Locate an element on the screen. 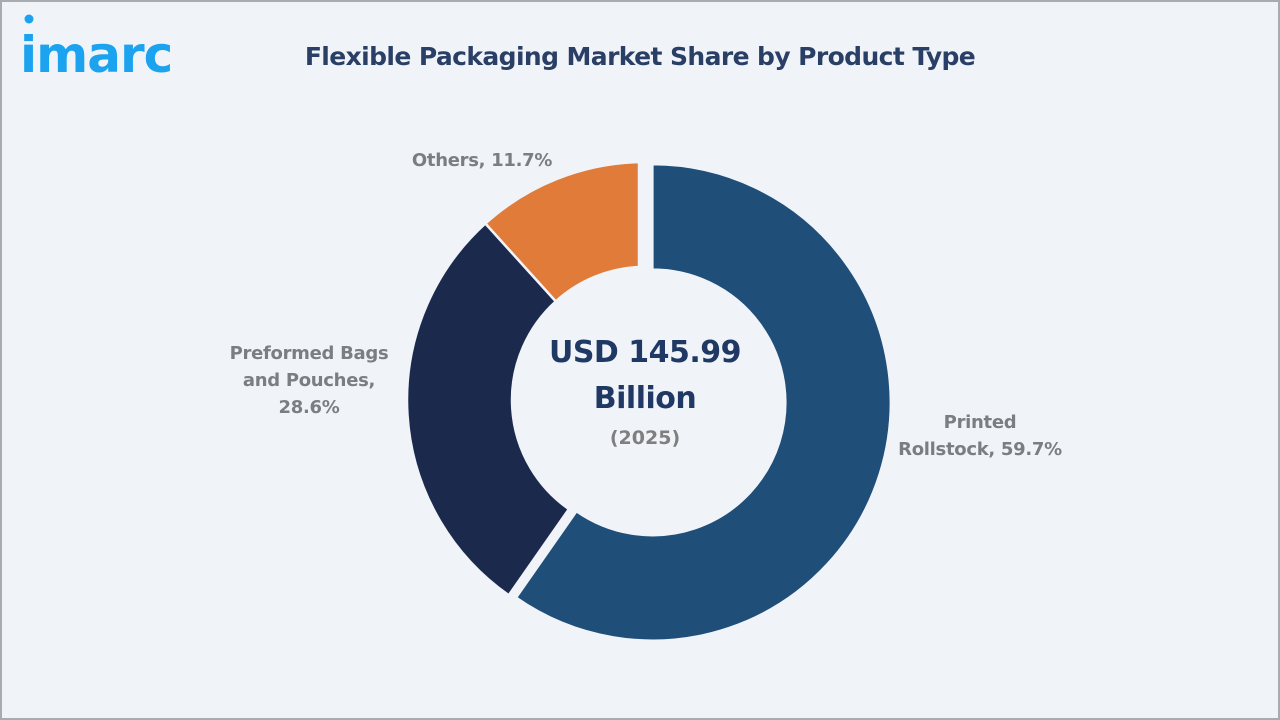 This screenshot has height=720, width=1280. label-preformed-line3: 28.6% is located at coordinates (309, 407).